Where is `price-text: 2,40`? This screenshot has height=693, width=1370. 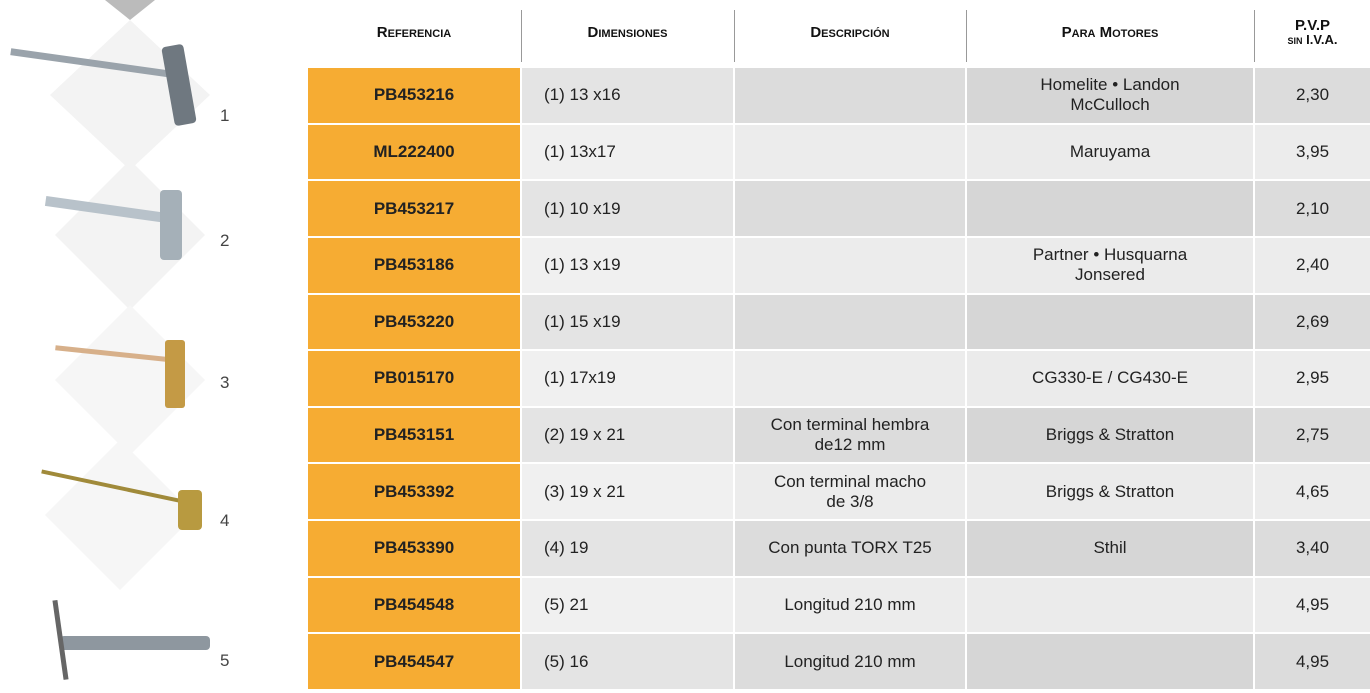 price-text: 2,40 is located at coordinates (1312, 265).